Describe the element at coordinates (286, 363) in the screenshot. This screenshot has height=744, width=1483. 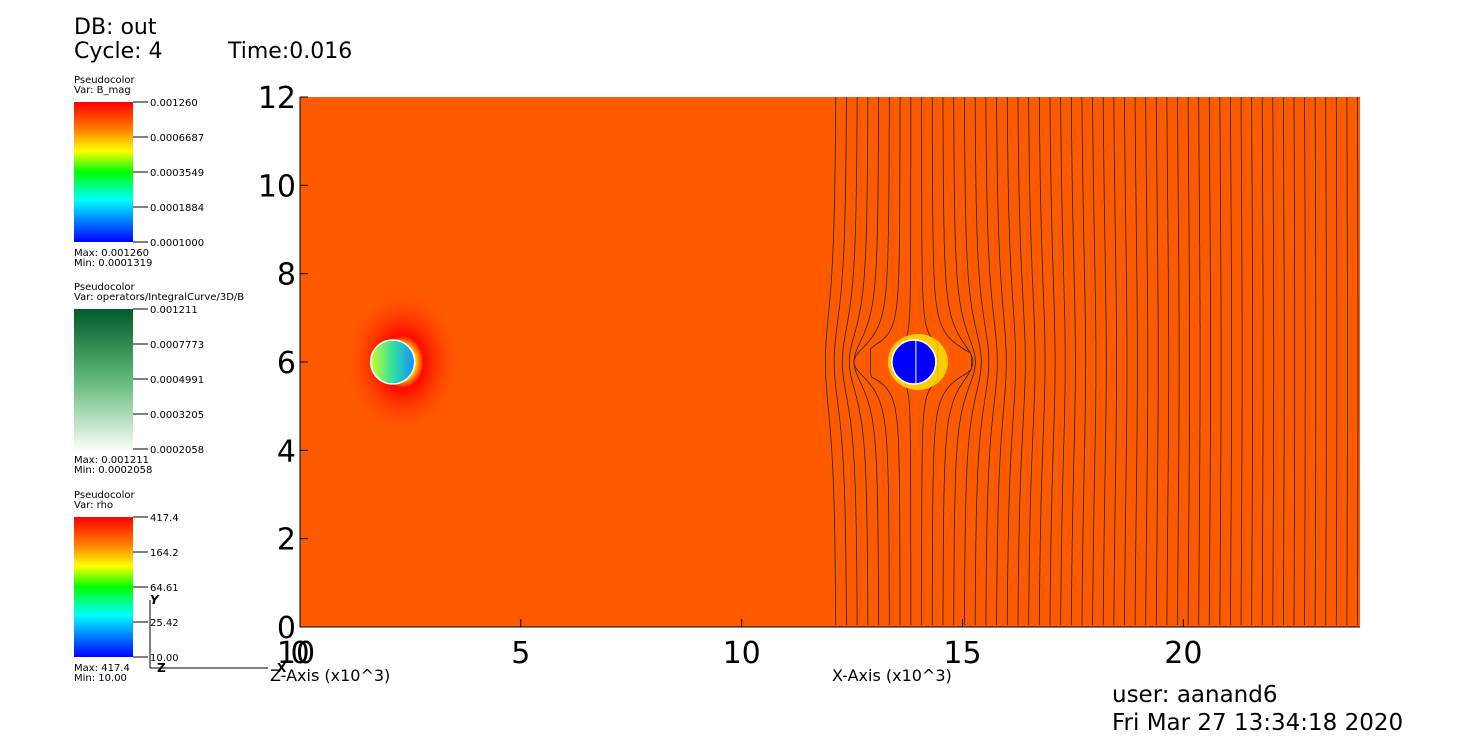
I see `y-tick-label: 6` at that location.